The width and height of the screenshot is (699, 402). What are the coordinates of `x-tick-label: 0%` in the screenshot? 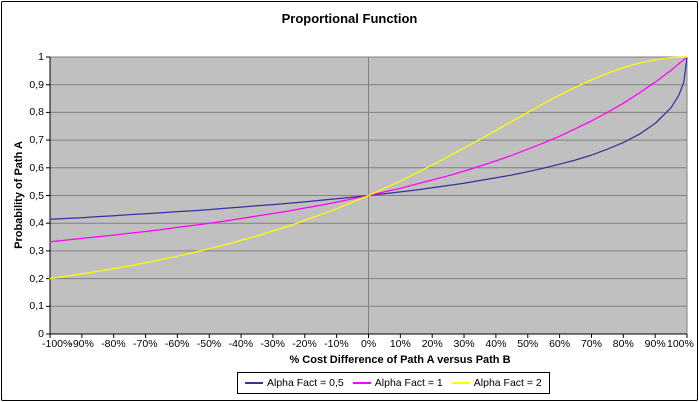 It's located at (369, 344).